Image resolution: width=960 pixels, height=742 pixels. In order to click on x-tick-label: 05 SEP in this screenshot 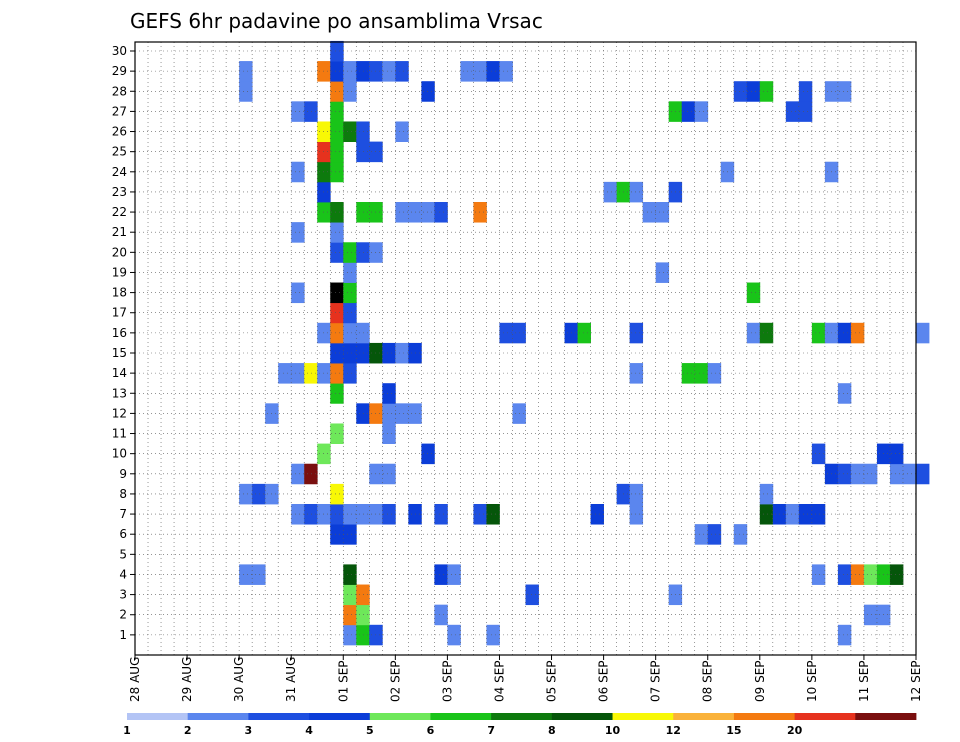, I will do `click(552, 681)`.